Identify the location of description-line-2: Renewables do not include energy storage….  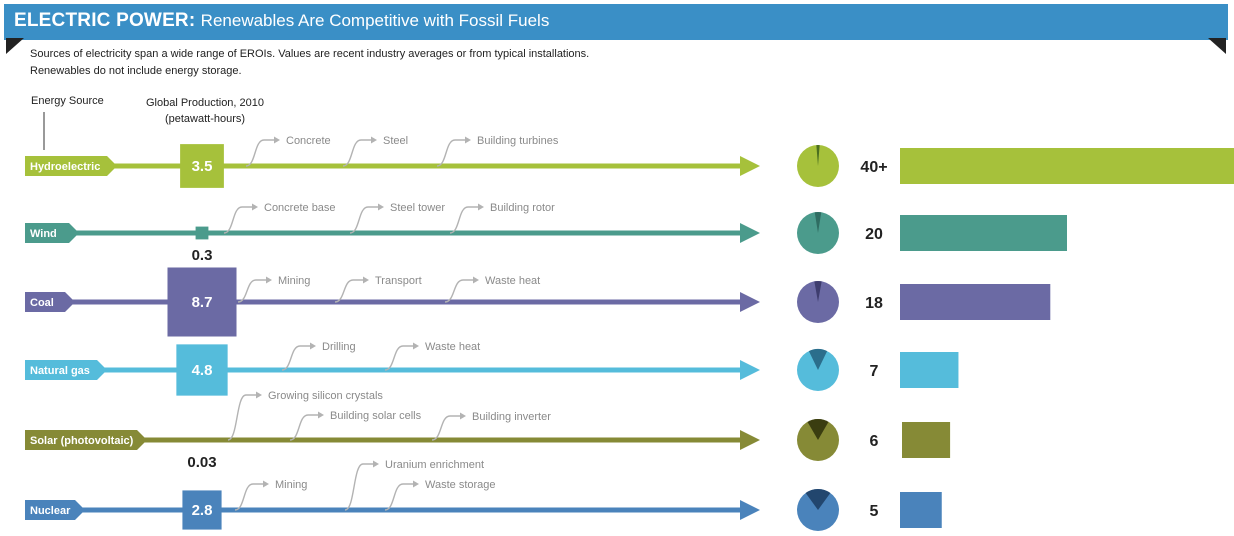
(136, 71).